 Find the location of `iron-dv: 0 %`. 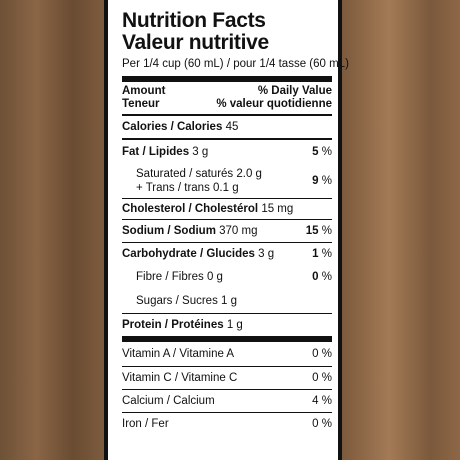

iron-dv: 0 % is located at coordinates (322, 424).